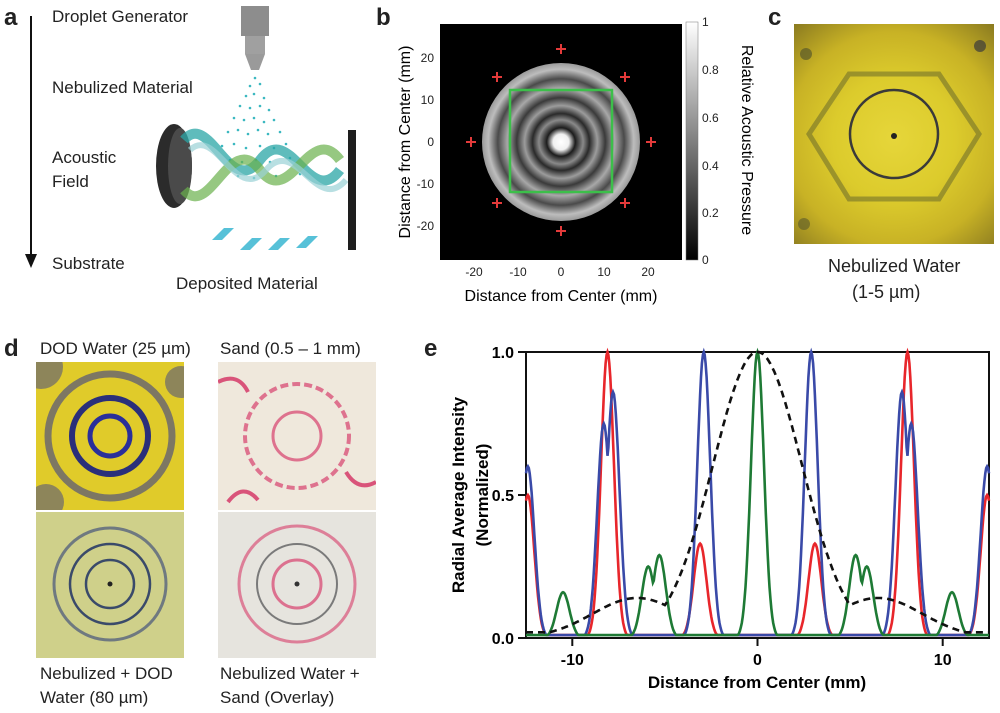 The image size is (1000, 713). Describe the element at coordinates (482, 495) in the screenshot. I see `e-ylabel-line2: (Normalized)` at that location.